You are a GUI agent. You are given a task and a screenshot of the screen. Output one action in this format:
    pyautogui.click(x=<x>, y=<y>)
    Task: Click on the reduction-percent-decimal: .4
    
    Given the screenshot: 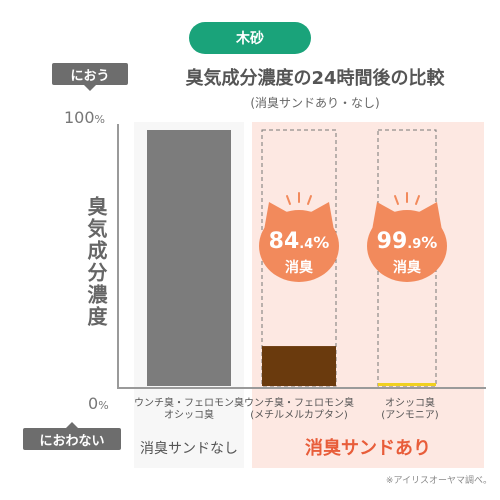 What is the action you would take?
    pyautogui.click(x=306, y=244)
    